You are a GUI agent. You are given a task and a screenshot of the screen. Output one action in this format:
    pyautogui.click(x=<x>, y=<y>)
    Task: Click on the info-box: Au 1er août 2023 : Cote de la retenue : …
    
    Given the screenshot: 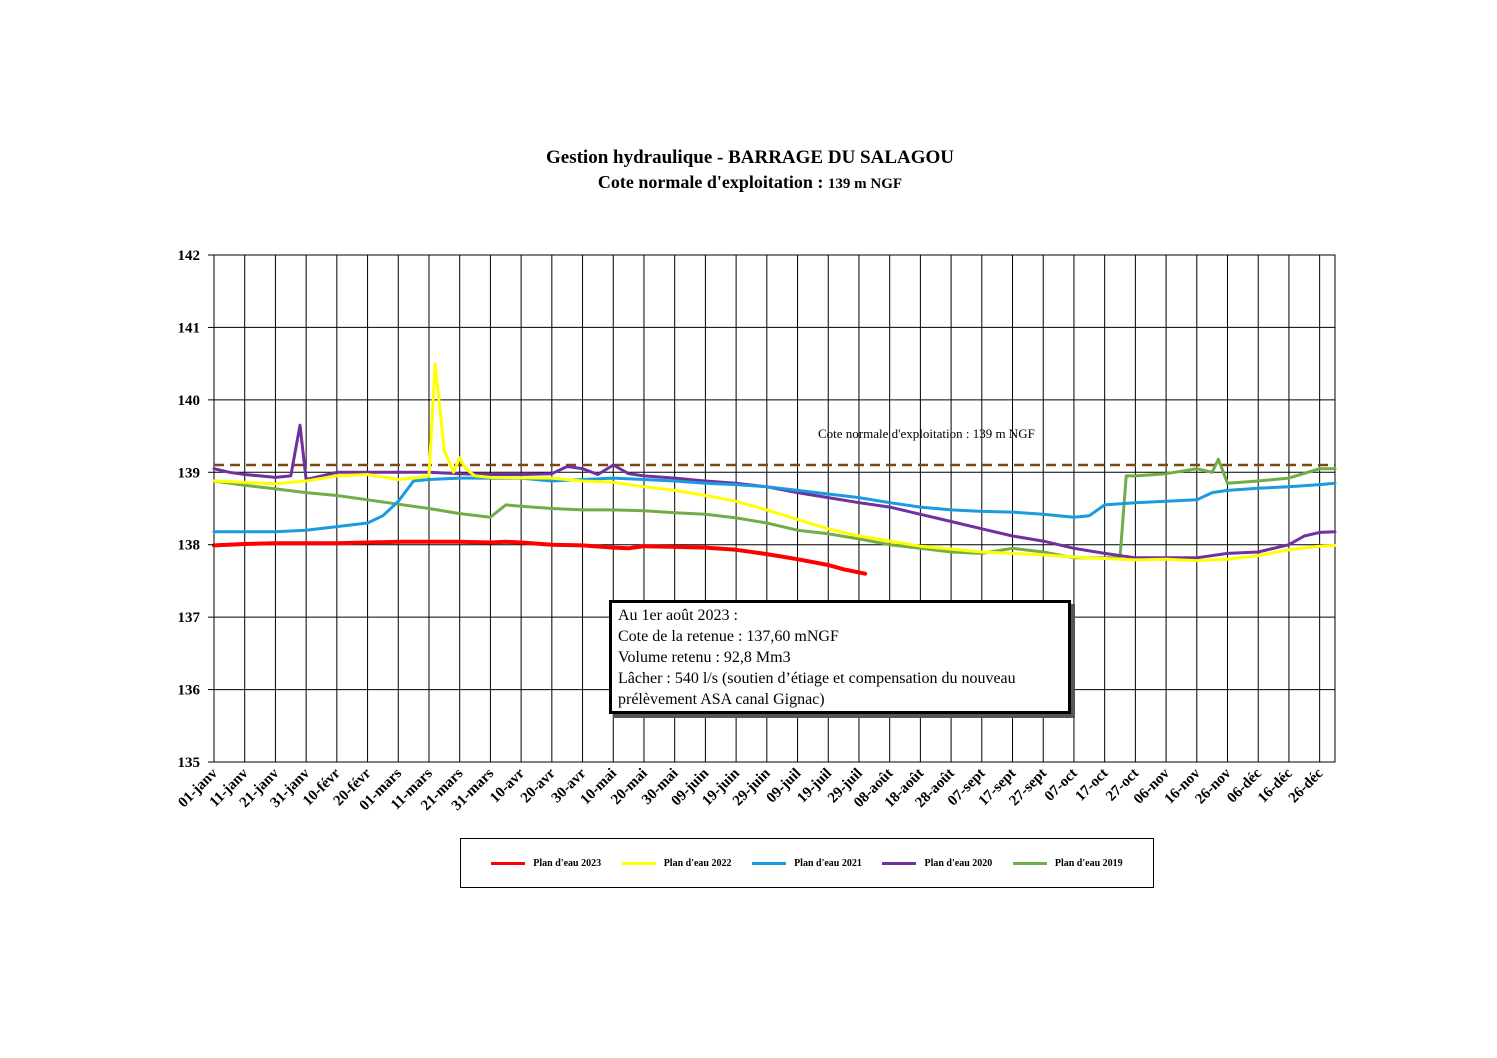 What is the action you would take?
    pyautogui.click(x=840, y=657)
    